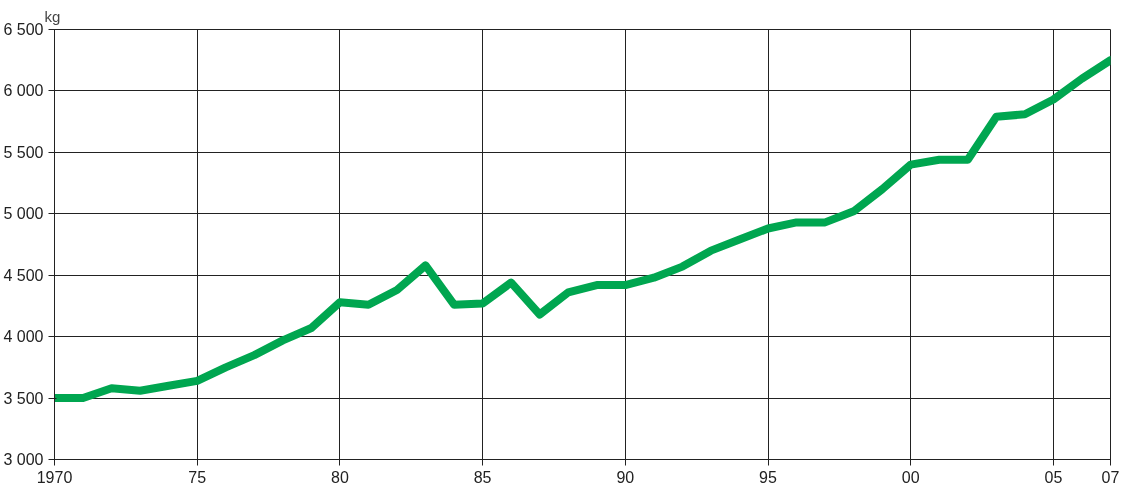 This screenshot has width=1140, height=495. I want to click on y-tick-label: 4 000, so click(23, 337).